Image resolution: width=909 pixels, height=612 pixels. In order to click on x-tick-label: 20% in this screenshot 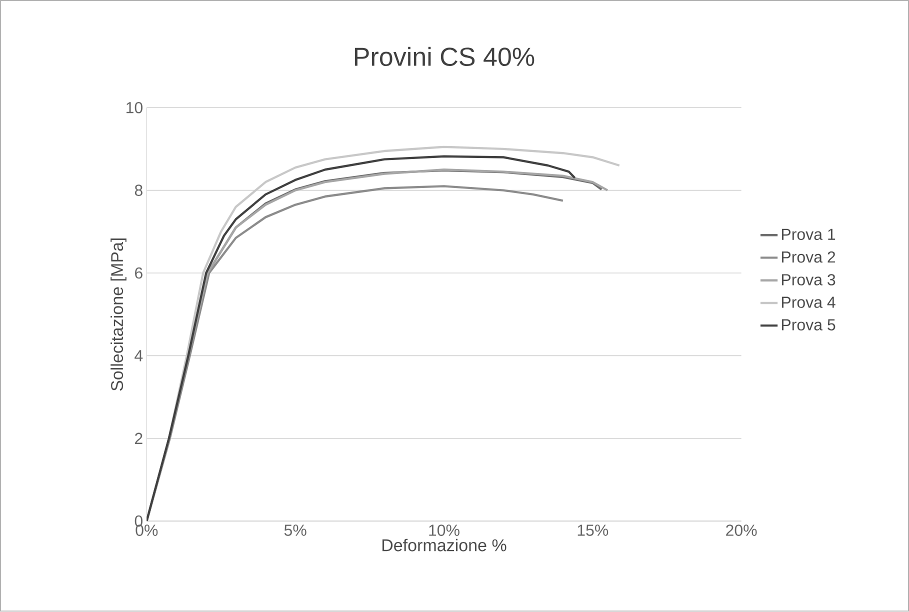, I will do `click(741, 530)`.